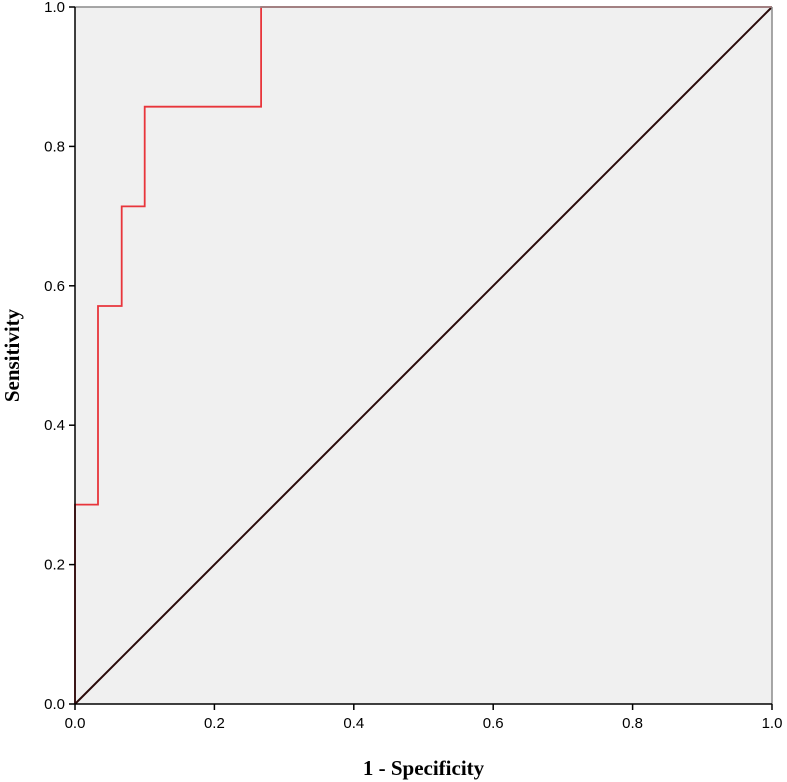 This screenshot has height=782, width=787. I want to click on x-tick-label: 0.6, so click(493, 723).